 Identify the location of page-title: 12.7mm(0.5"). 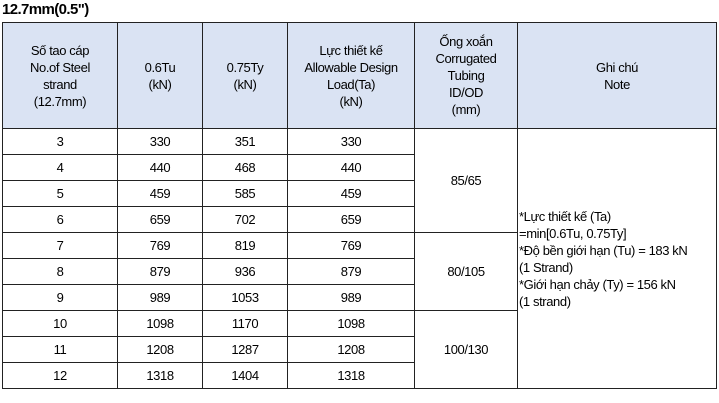
(45, 9).